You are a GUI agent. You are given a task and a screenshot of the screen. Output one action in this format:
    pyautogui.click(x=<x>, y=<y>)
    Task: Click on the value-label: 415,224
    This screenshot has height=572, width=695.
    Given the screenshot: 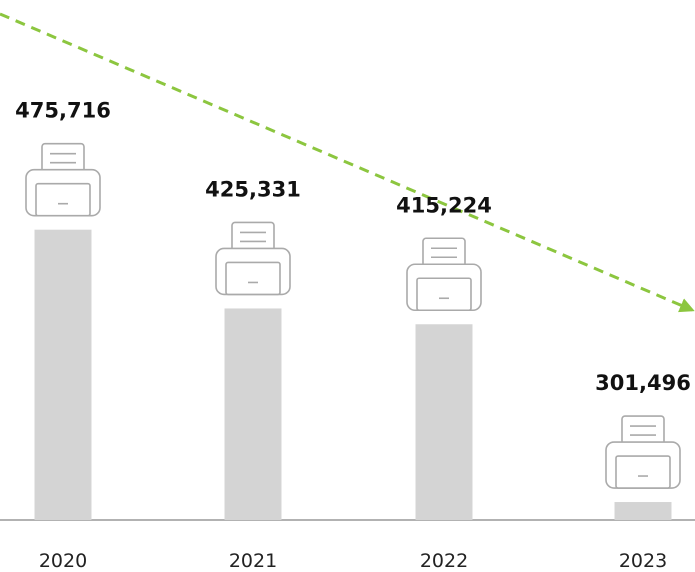 What is the action you would take?
    pyautogui.click(x=444, y=205)
    